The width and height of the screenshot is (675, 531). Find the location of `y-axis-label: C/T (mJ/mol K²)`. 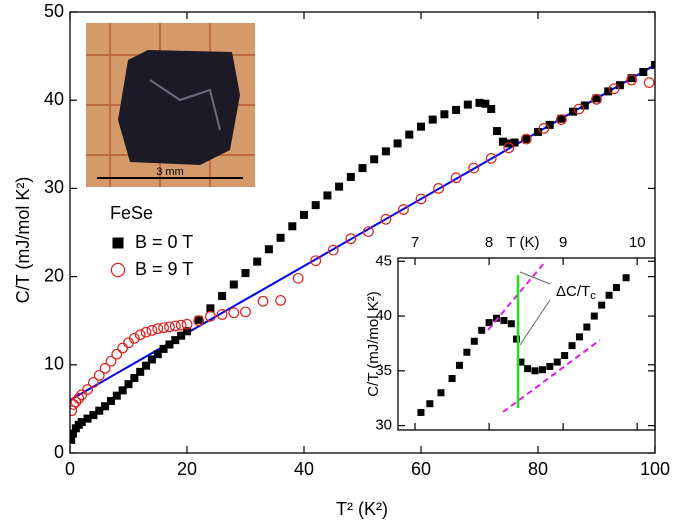

y-axis-label: C/T (mJ/mol K²) is located at coordinates (23, 240).